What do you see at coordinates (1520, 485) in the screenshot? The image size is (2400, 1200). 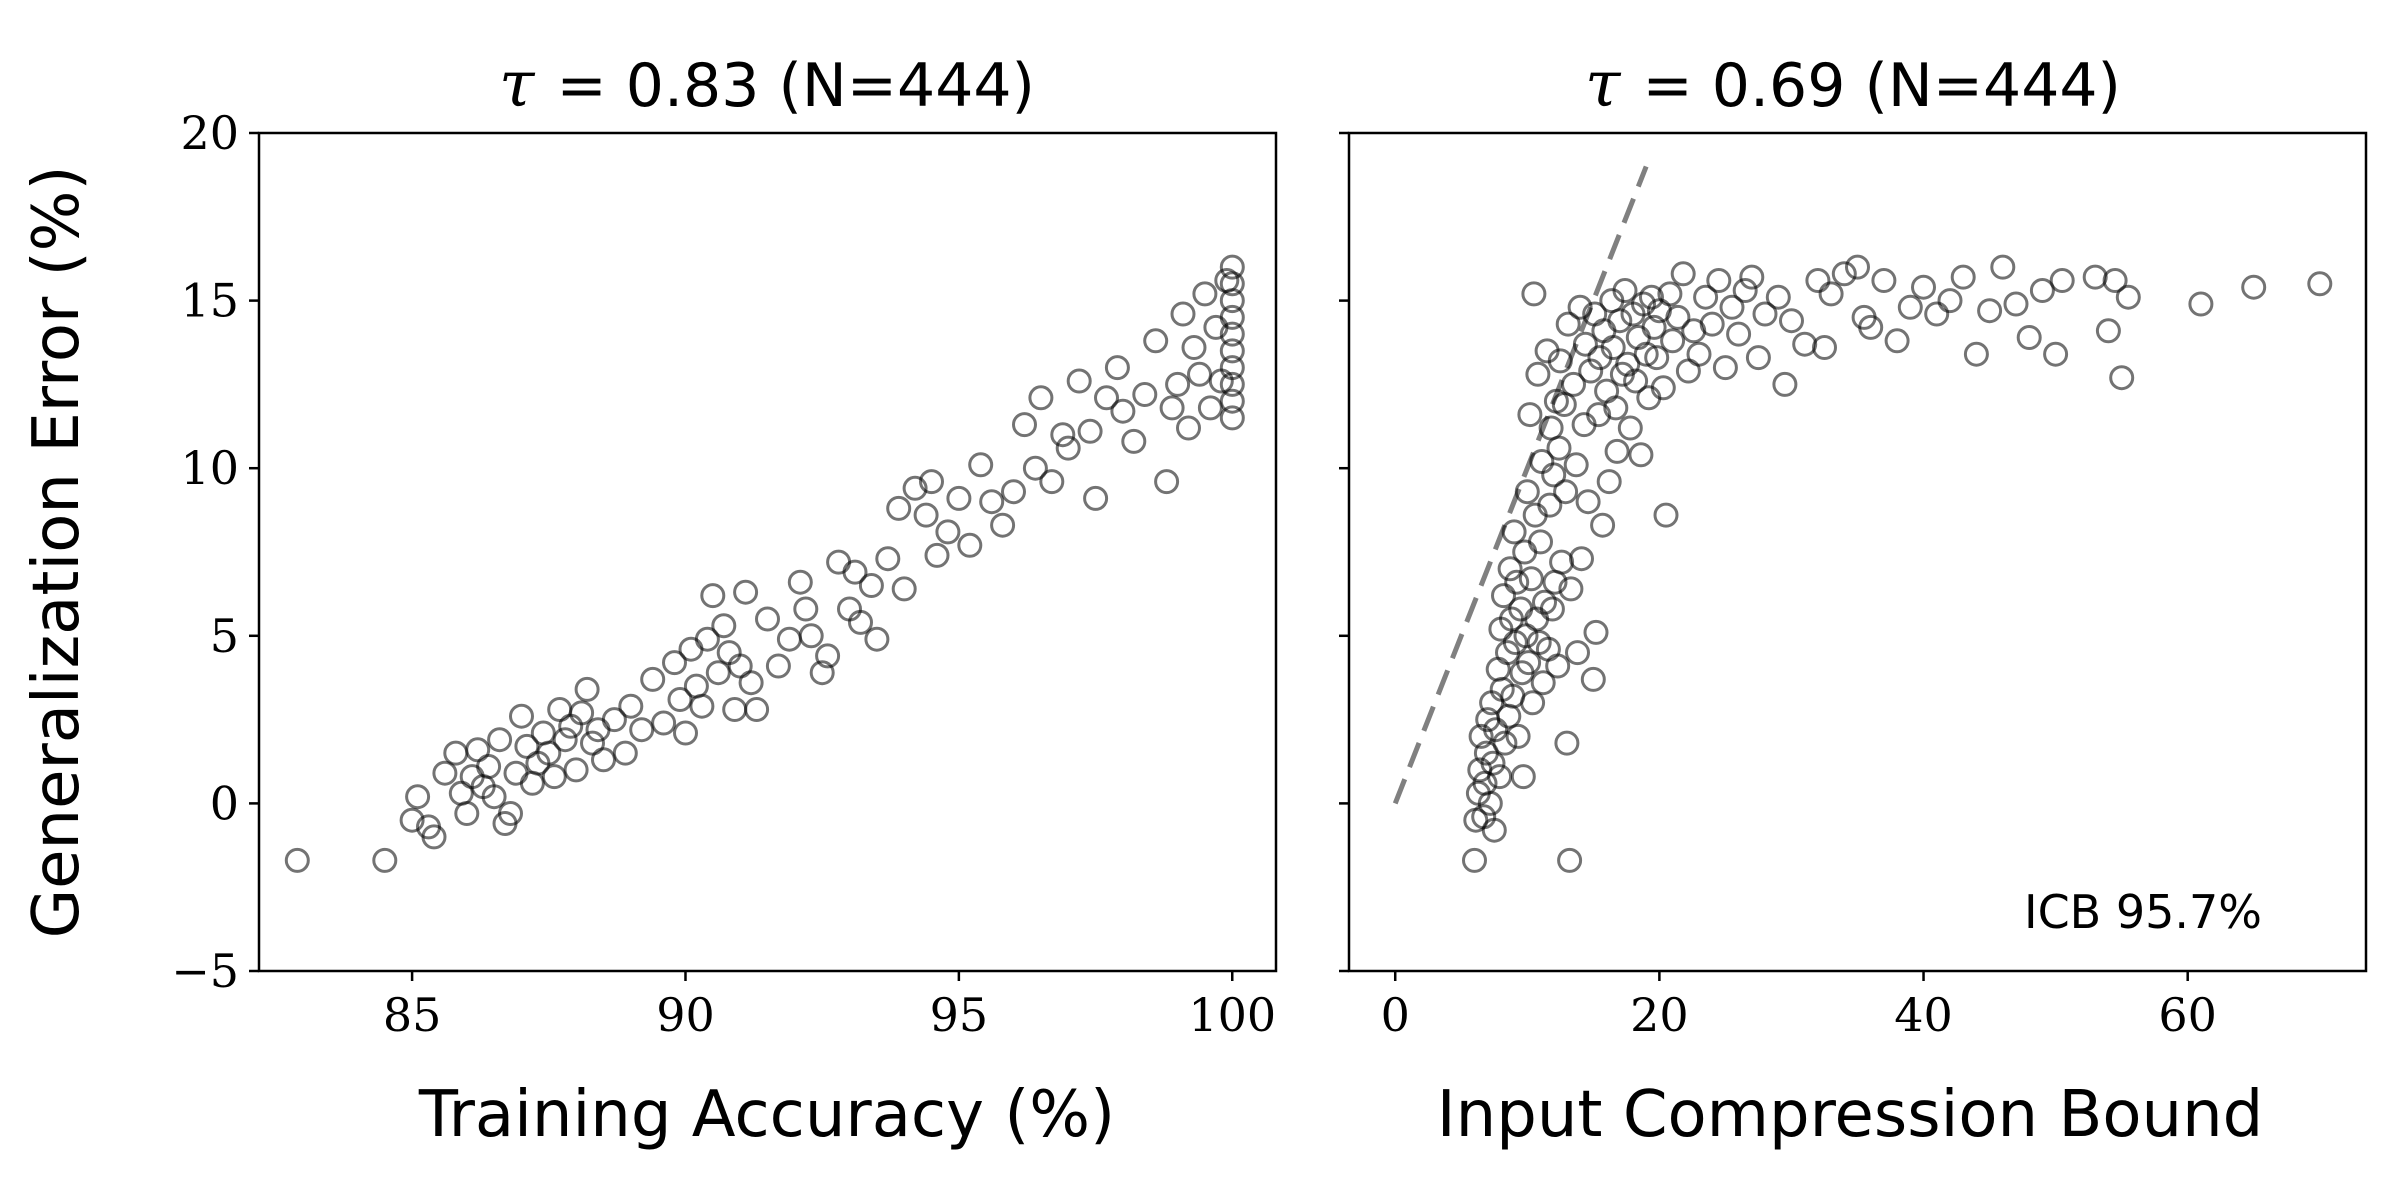 I see `right-reference-line` at bounding box center [1520, 485].